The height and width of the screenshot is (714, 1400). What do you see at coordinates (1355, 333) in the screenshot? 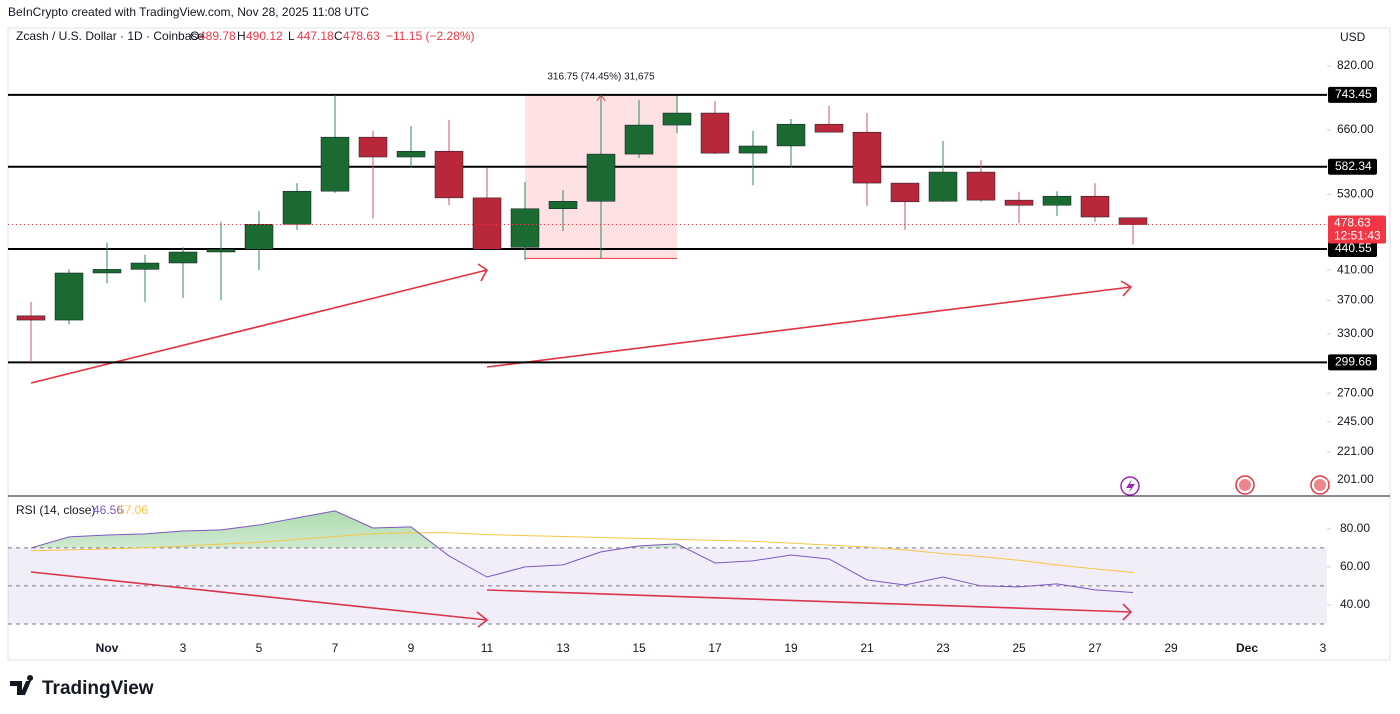
I see `y-tick-label: 330.00` at bounding box center [1355, 333].